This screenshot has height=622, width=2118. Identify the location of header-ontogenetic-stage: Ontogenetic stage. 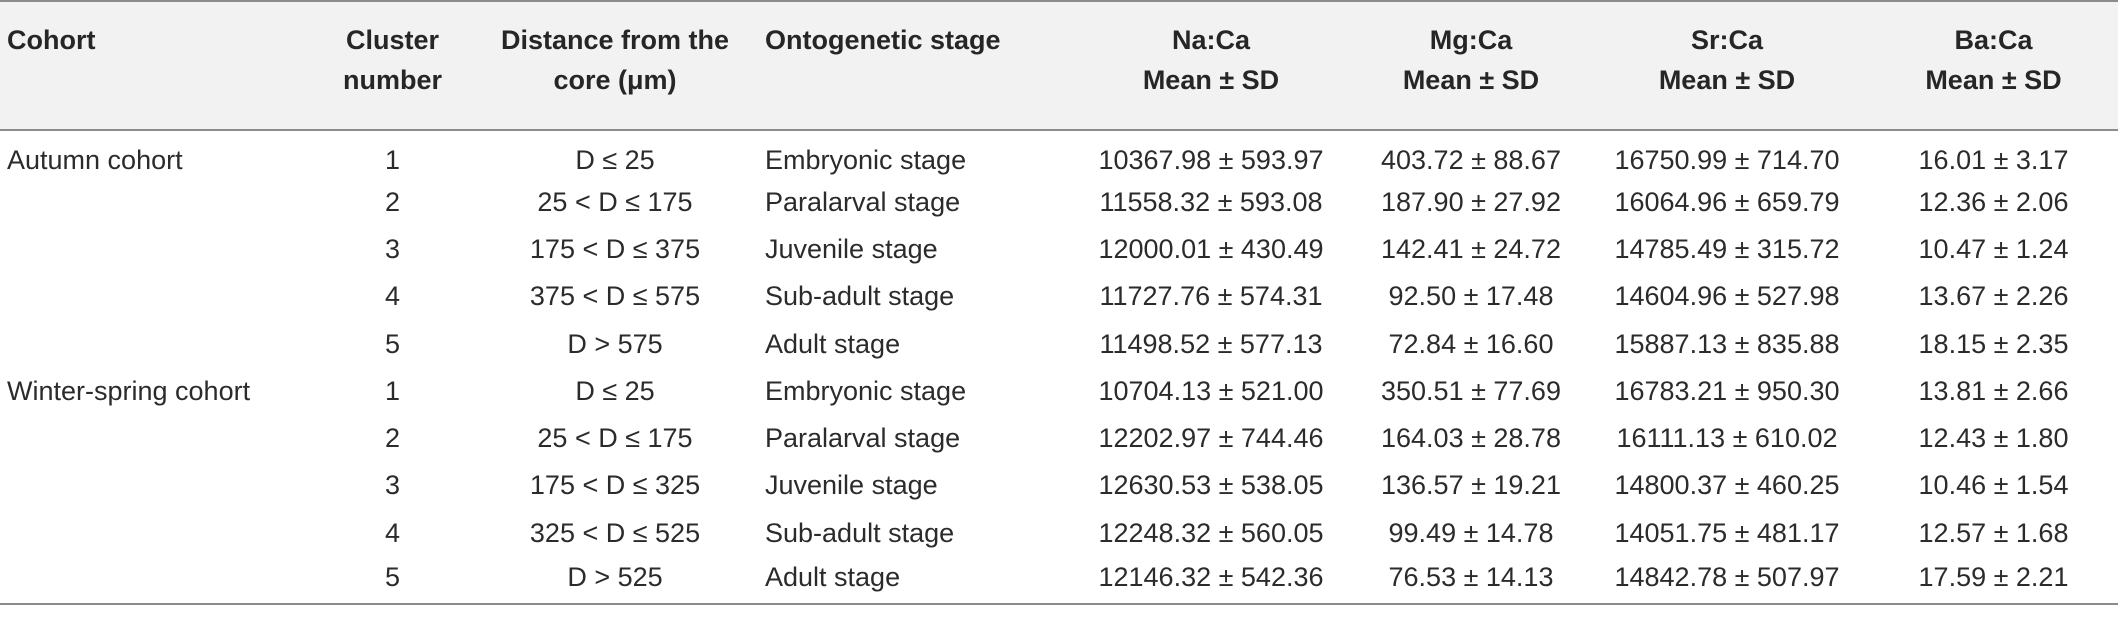
(915, 65).